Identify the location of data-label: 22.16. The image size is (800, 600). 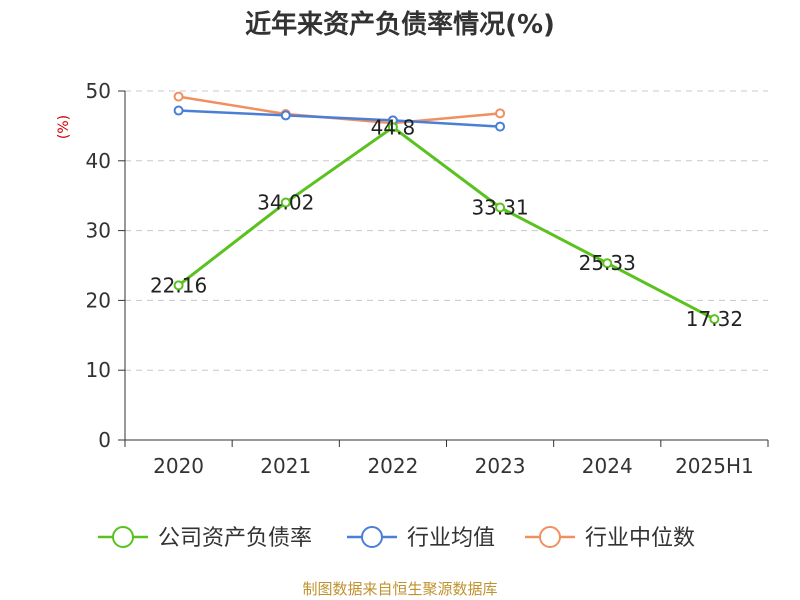
(178, 285).